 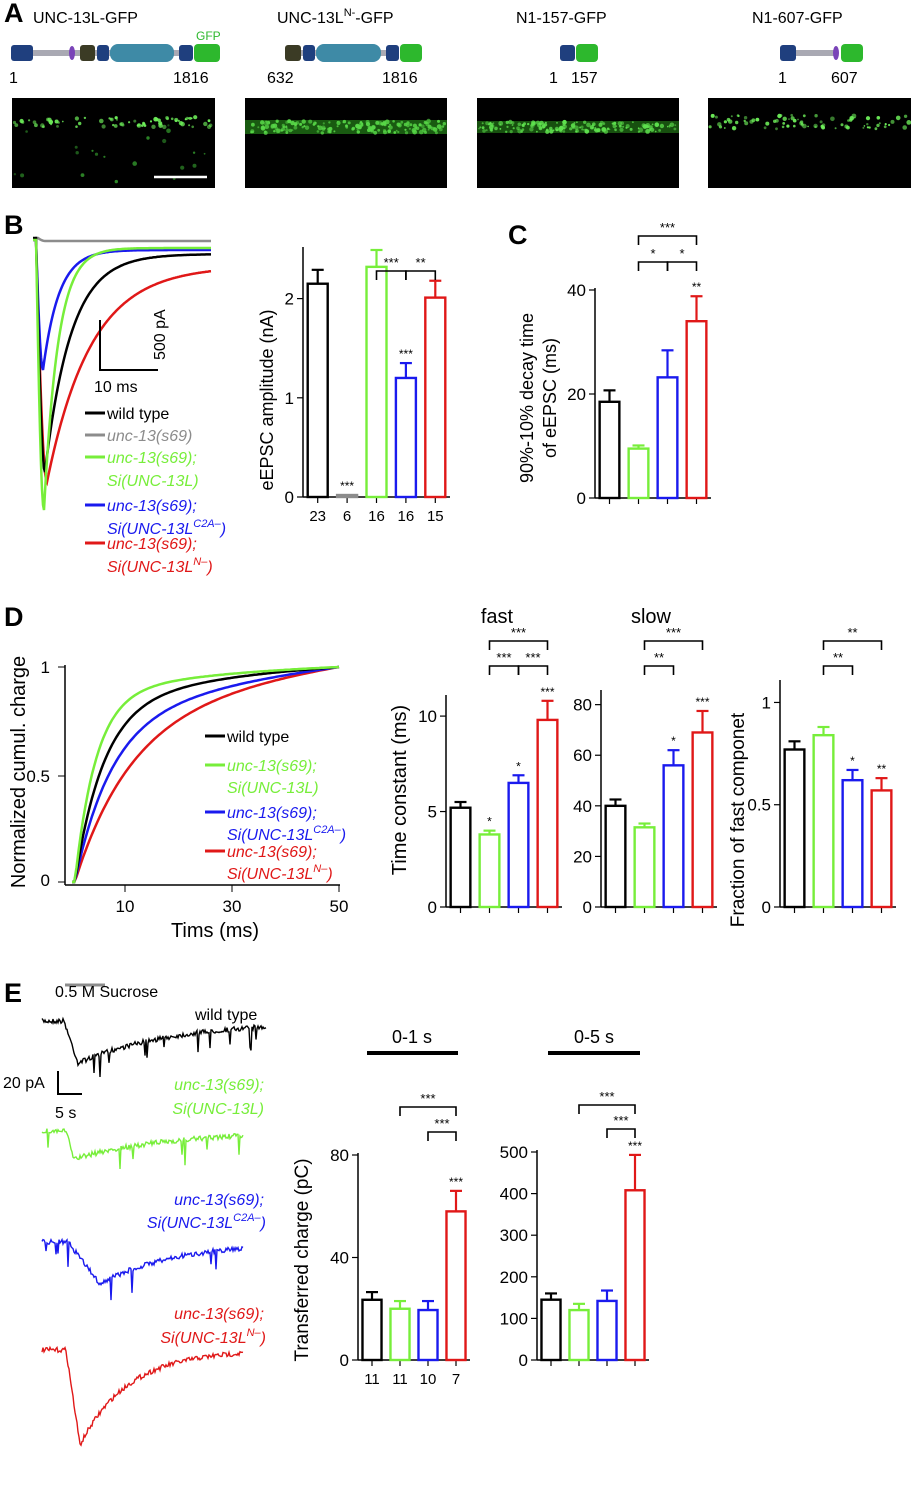 I want to click on e-scale-y: 20 pA, so click(x=24, y=1083).